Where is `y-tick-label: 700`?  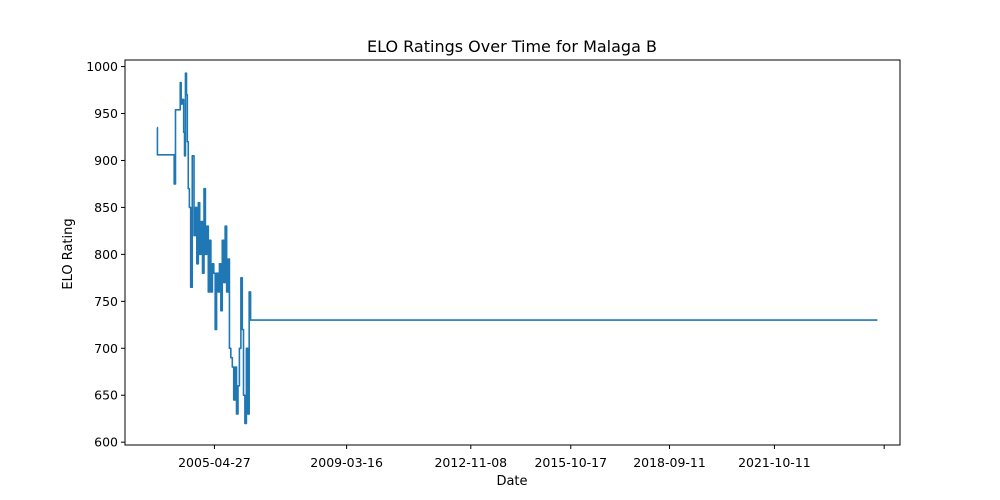 y-tick-label: 700 is located at coordinates (106, 348).